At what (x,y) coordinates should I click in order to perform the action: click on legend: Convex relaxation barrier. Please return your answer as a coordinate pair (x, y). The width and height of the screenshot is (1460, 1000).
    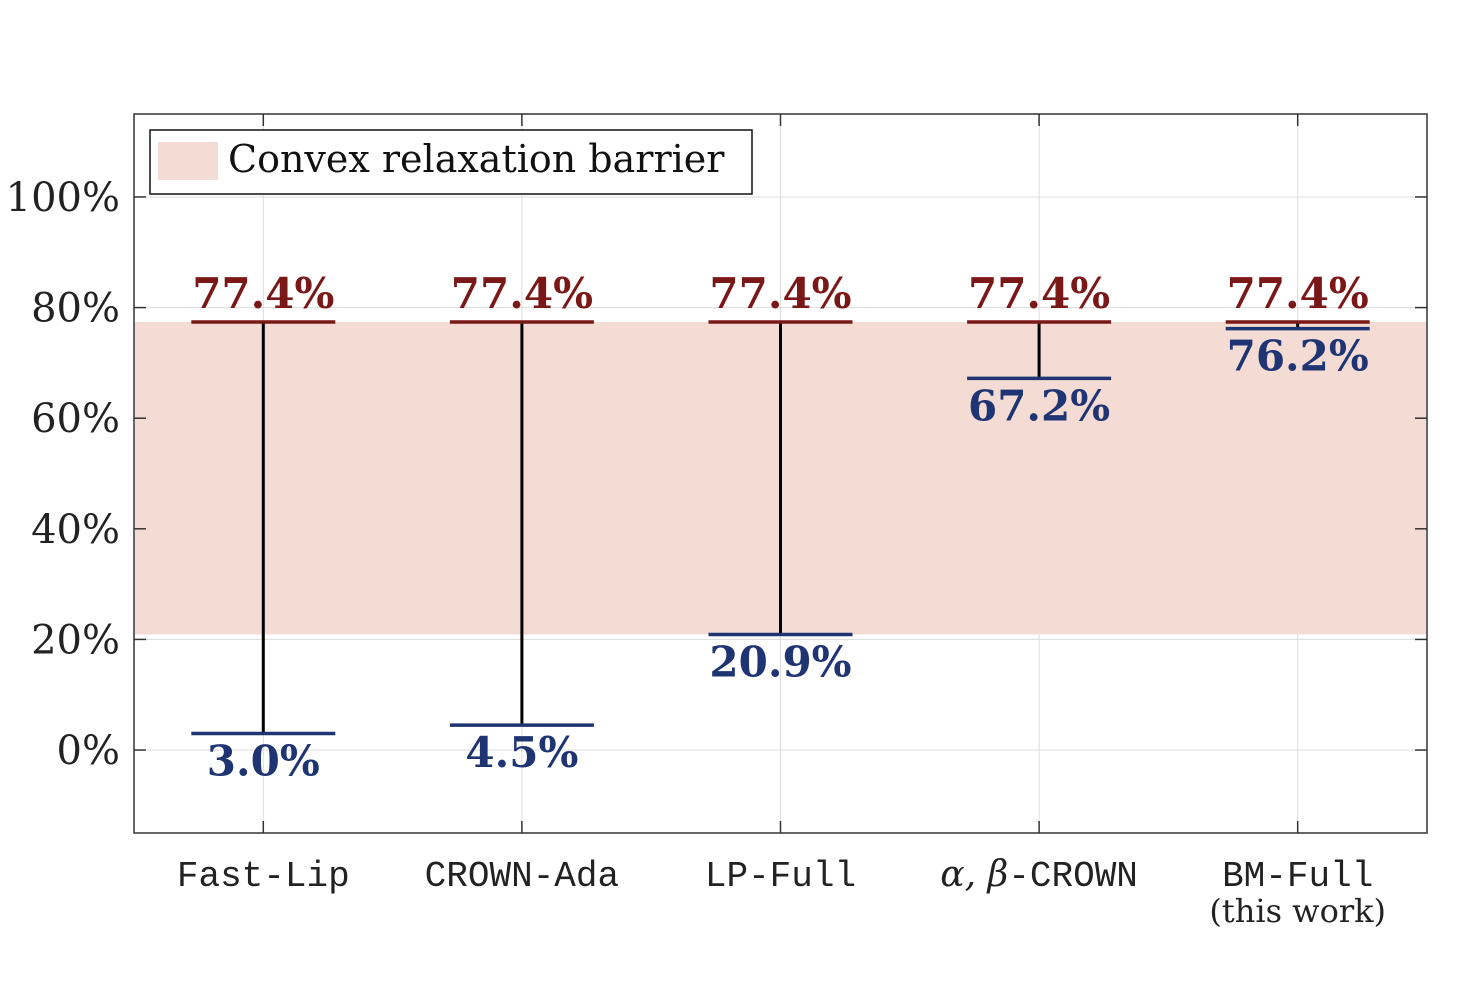
    Looking at the image, I should click on (451, 162).